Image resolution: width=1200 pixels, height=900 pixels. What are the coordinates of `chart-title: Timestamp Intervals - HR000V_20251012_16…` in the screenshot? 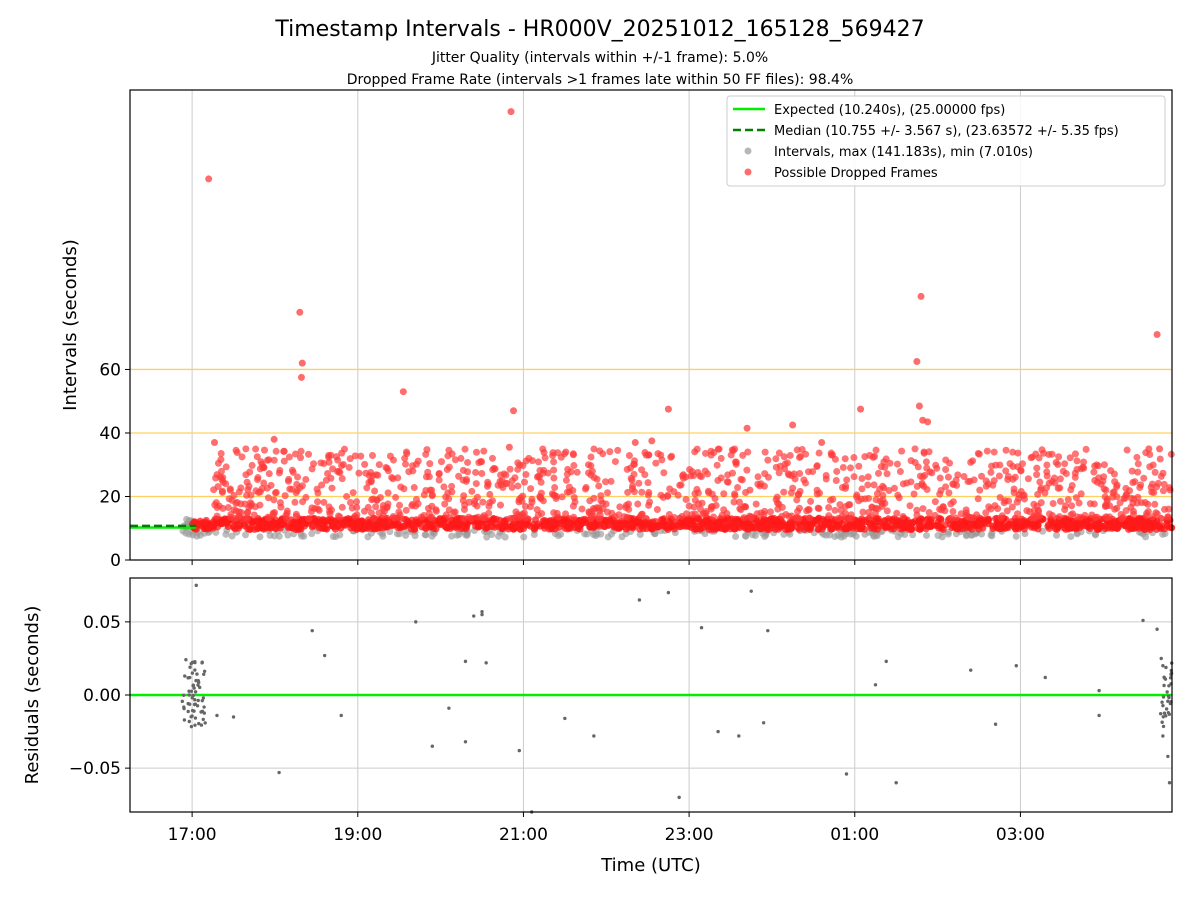 It's located at (599, 29).